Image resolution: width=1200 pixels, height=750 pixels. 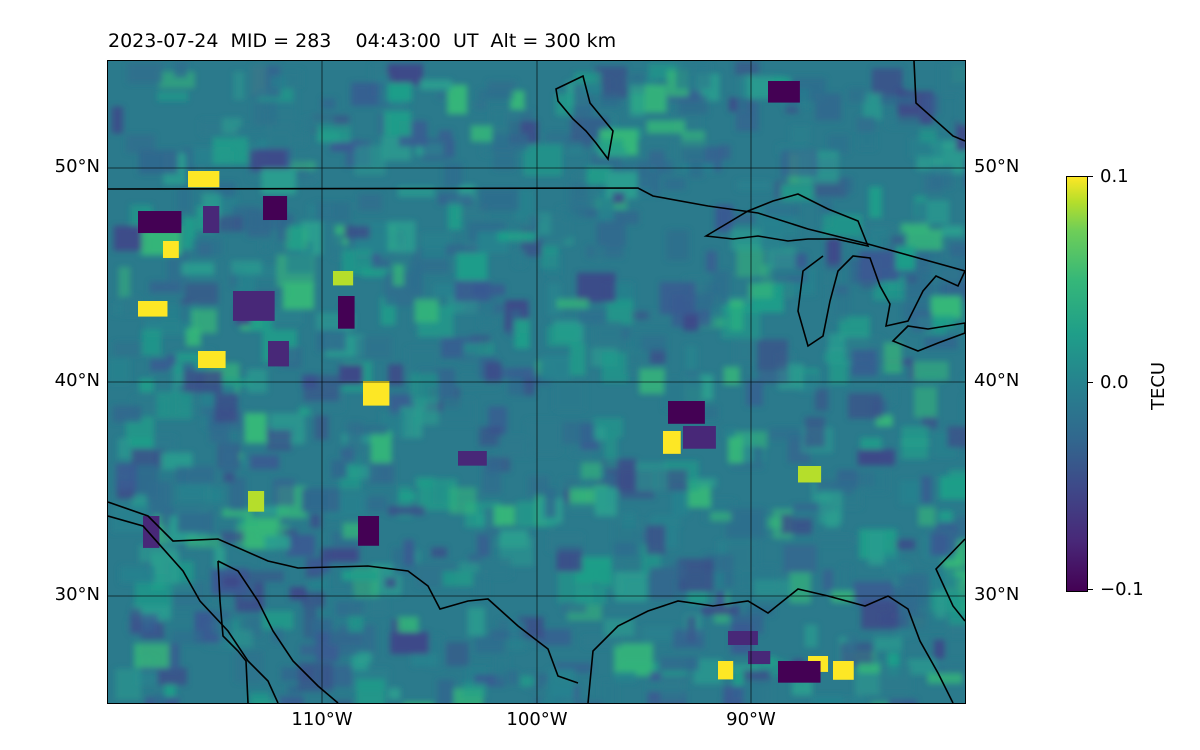 I want to click on gulf-of-california-coast, so click(x=278, y=631).